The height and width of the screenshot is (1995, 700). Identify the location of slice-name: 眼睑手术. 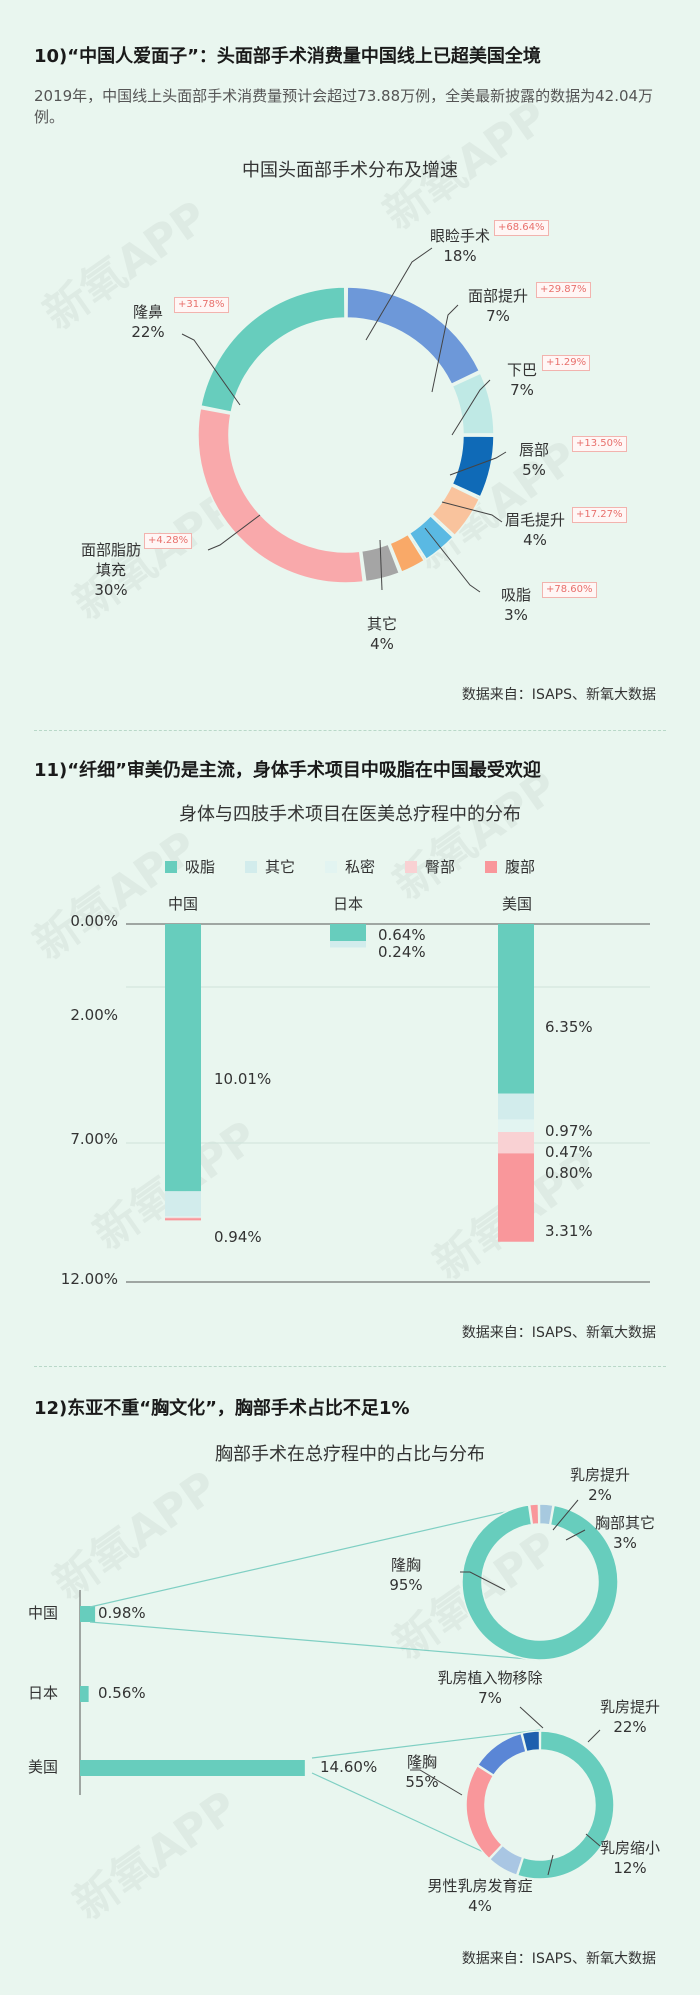
(459, 236).